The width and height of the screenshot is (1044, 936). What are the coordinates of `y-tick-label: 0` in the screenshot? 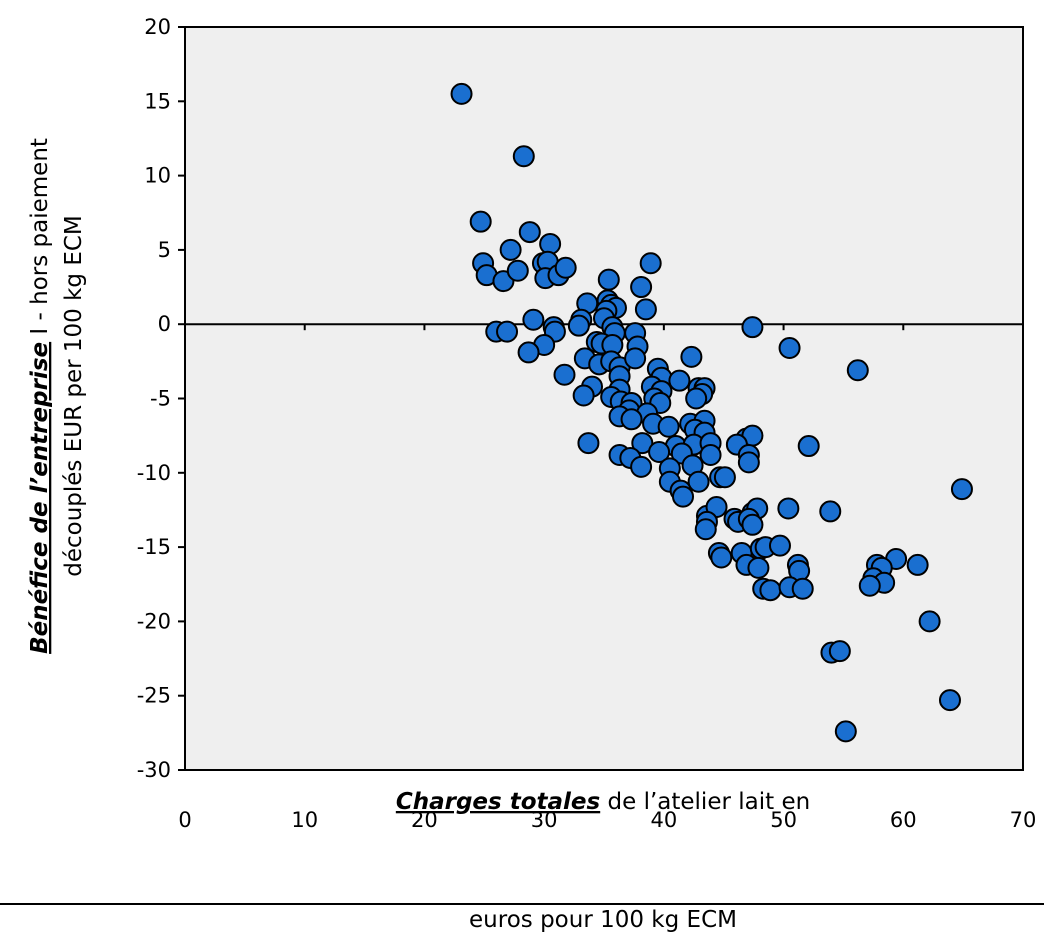 It's located at (164, 324).